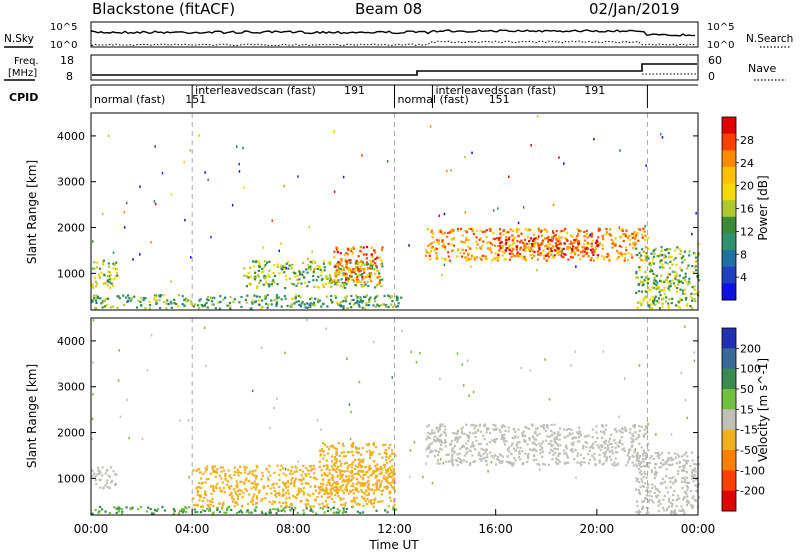  What do you see at coordinates (750, 369) in the screenshot?
I see `vel-cbar-tick-label: 100` at bounding box center [750, 369].